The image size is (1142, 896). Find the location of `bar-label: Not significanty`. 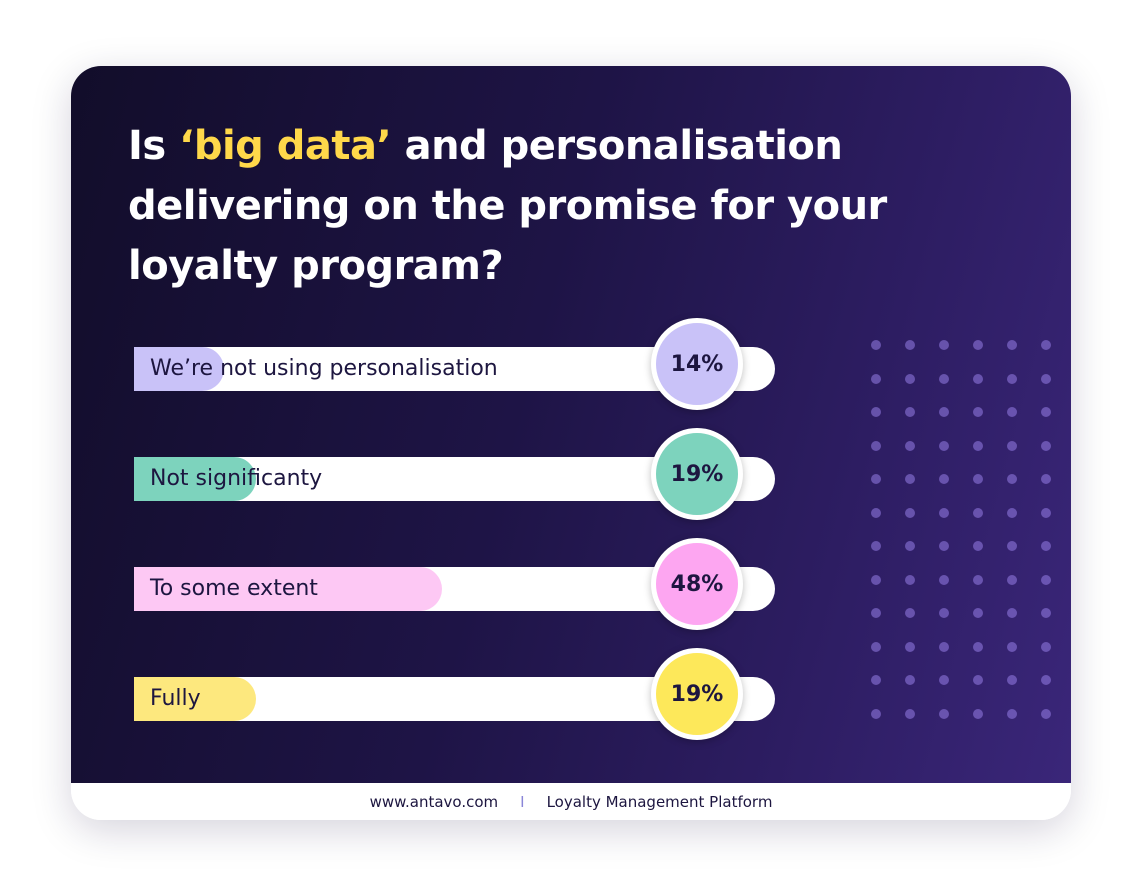

bar-label: Not significanty is located at coordinates (236, 478).